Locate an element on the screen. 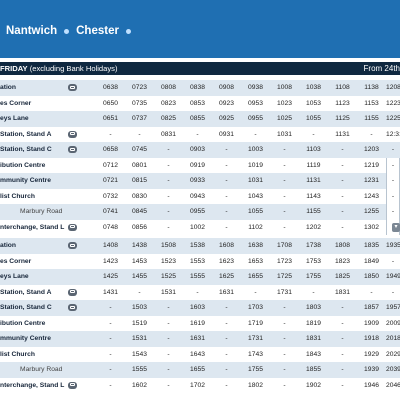  time-cell: 1255 is located at coordinates (371, 211).